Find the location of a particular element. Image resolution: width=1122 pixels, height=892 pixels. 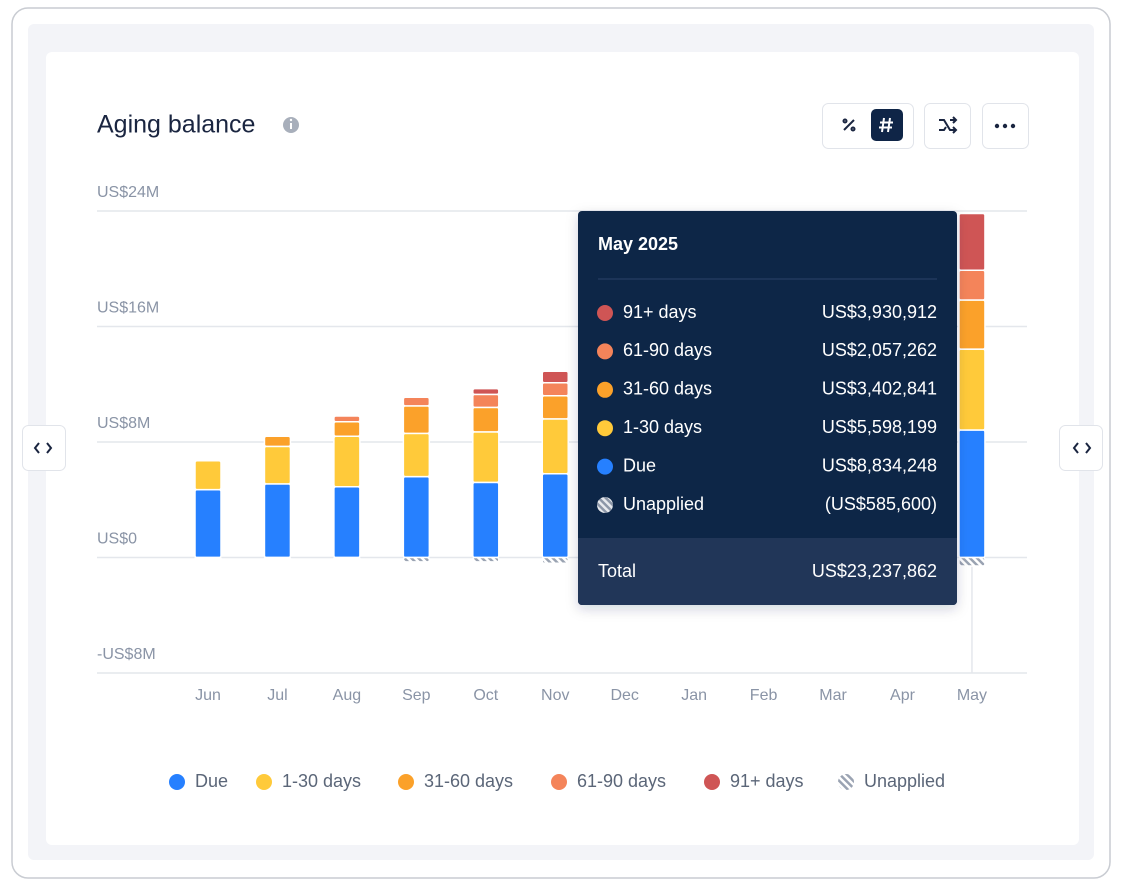

x-tick-label: Sep is located at coordinates (416, 695).